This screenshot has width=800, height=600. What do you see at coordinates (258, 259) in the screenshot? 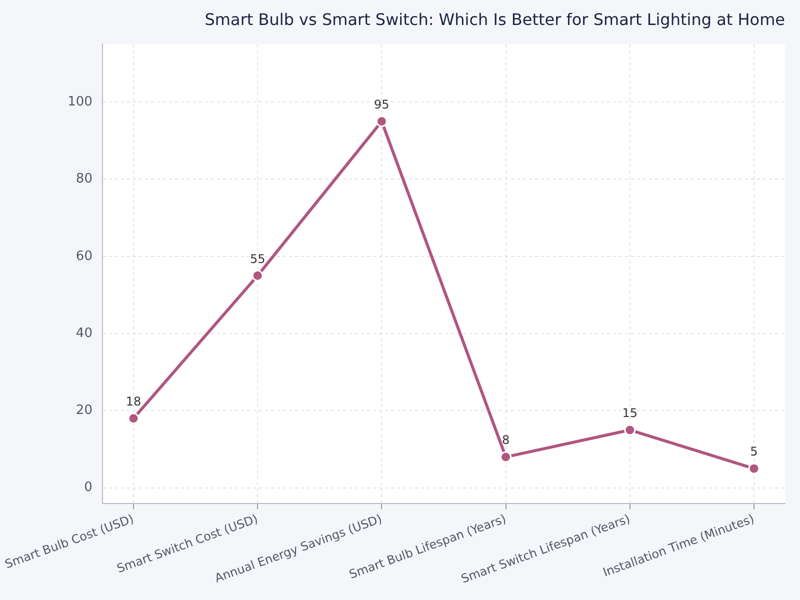
I see `data-label: 55` at bounding box center [258, 259].